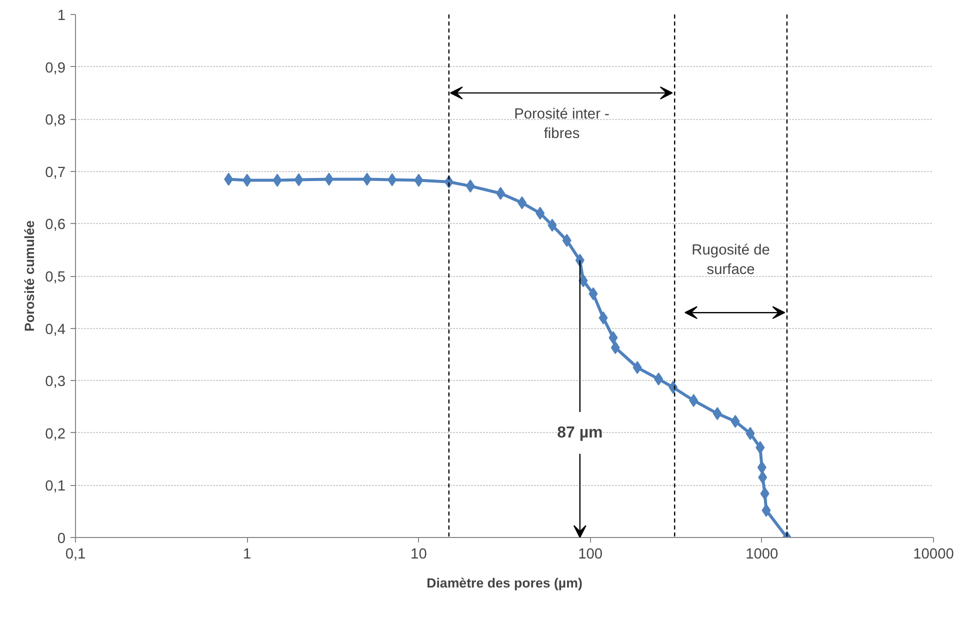 Image resolution: width=955 pixels, height=617 pixels. I want to click on y-tick-label: 0,8, so click(55, 120).